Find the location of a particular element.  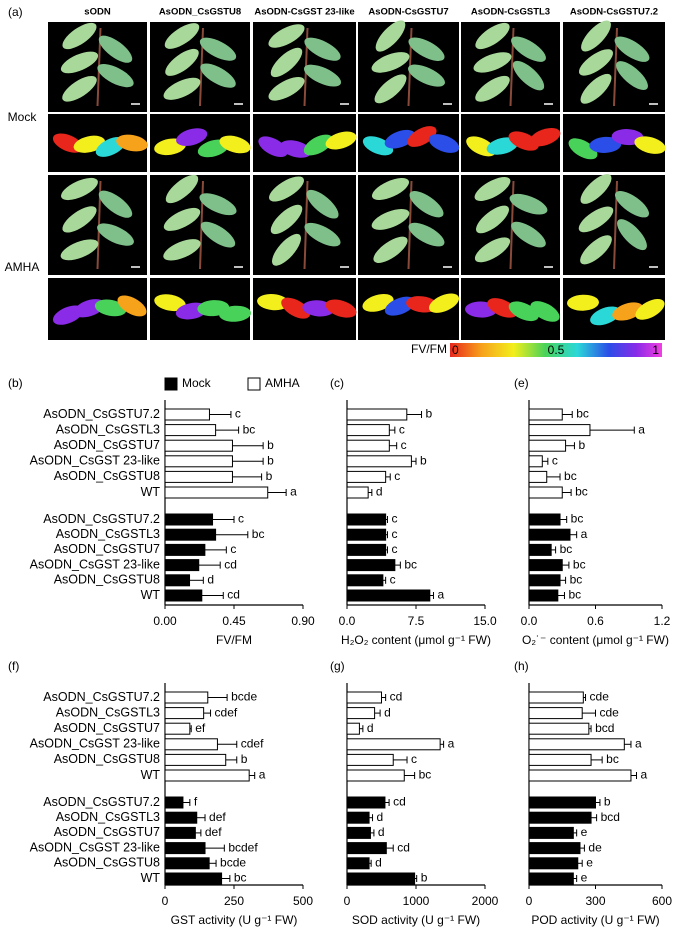

significance-letter: f is located at coordinates (196, 802).